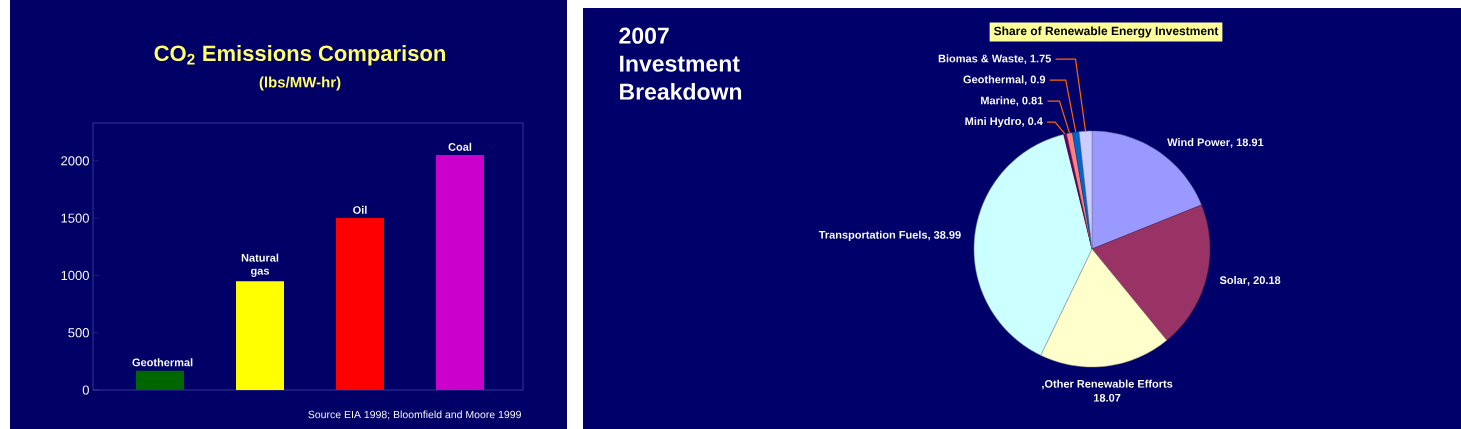  I want to click on slice-label: Wind Power, so click(1198, 142).